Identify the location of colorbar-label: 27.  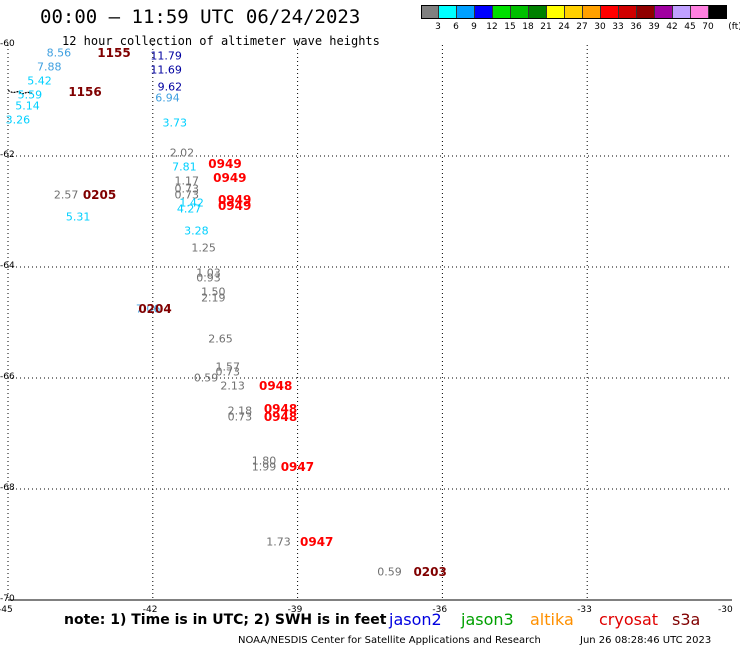
(582, 27).